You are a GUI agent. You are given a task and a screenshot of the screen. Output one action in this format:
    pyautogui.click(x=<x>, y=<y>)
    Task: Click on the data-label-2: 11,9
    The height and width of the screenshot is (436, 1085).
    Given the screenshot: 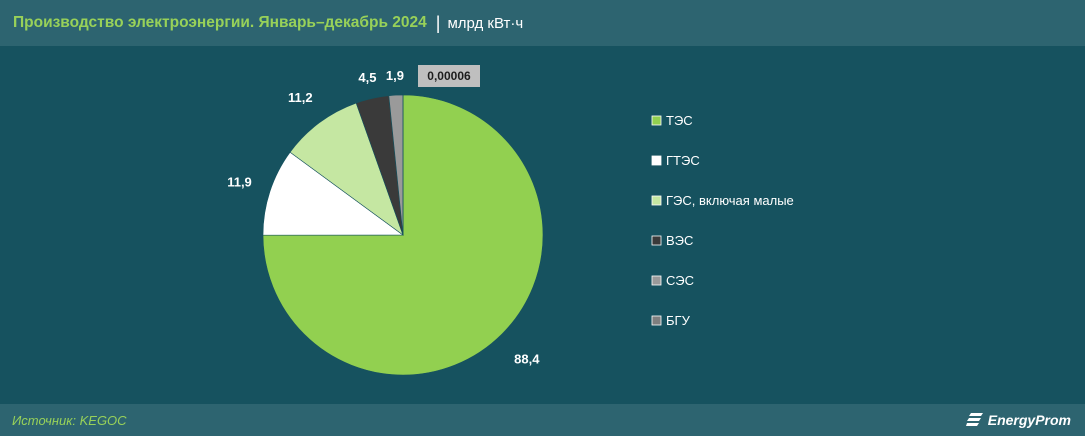 What is the action you would take?
    pyautogui.click(x=239, y=182)
    